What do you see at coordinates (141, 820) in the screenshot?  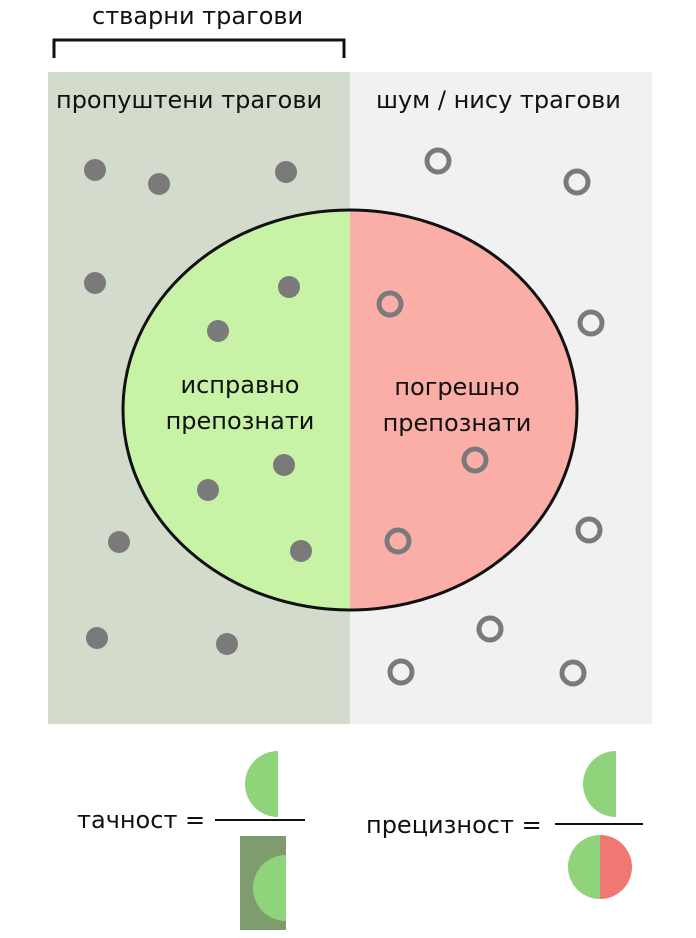 I see `recall-label: тачност =` at bounding box center [141, 820].